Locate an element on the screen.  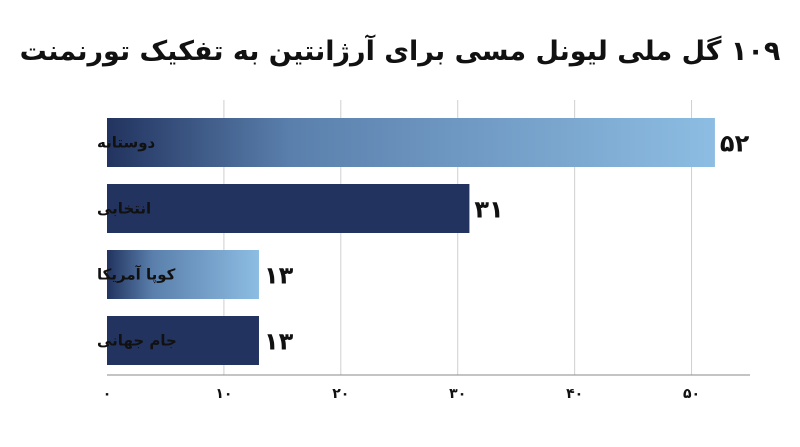
x-axis: ۰ ۱۰ ۲۰ ۳۰ ۴۰ ۵۰ is located at coordinates (426, 388).